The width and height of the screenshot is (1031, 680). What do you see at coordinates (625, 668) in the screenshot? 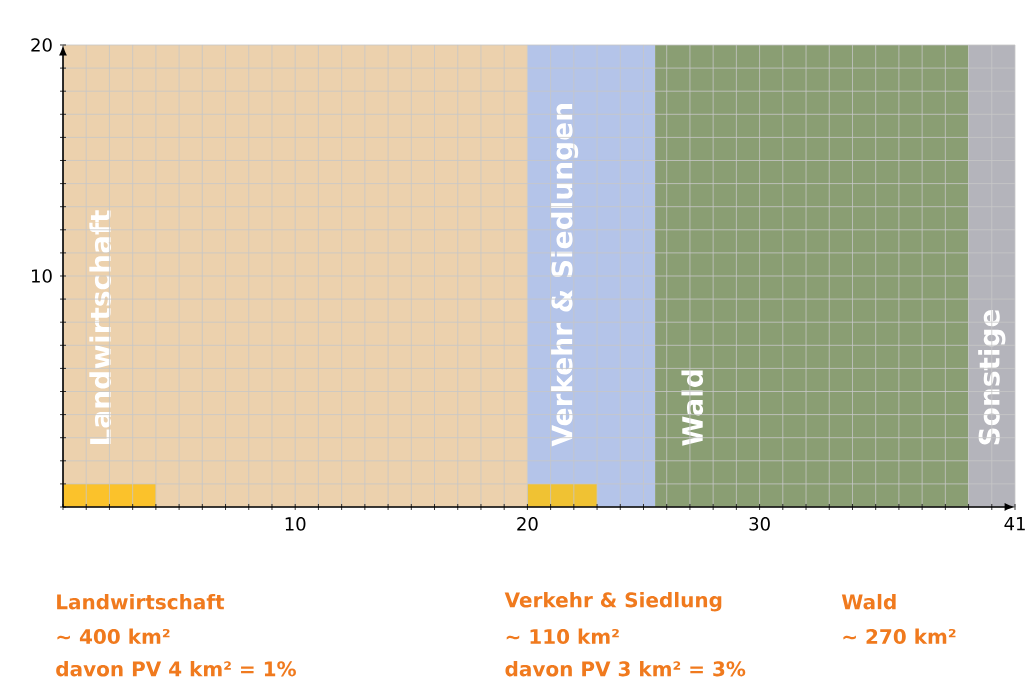
I see `text: davon PV 3 km² = 3%` at bounding box center [625, 668].